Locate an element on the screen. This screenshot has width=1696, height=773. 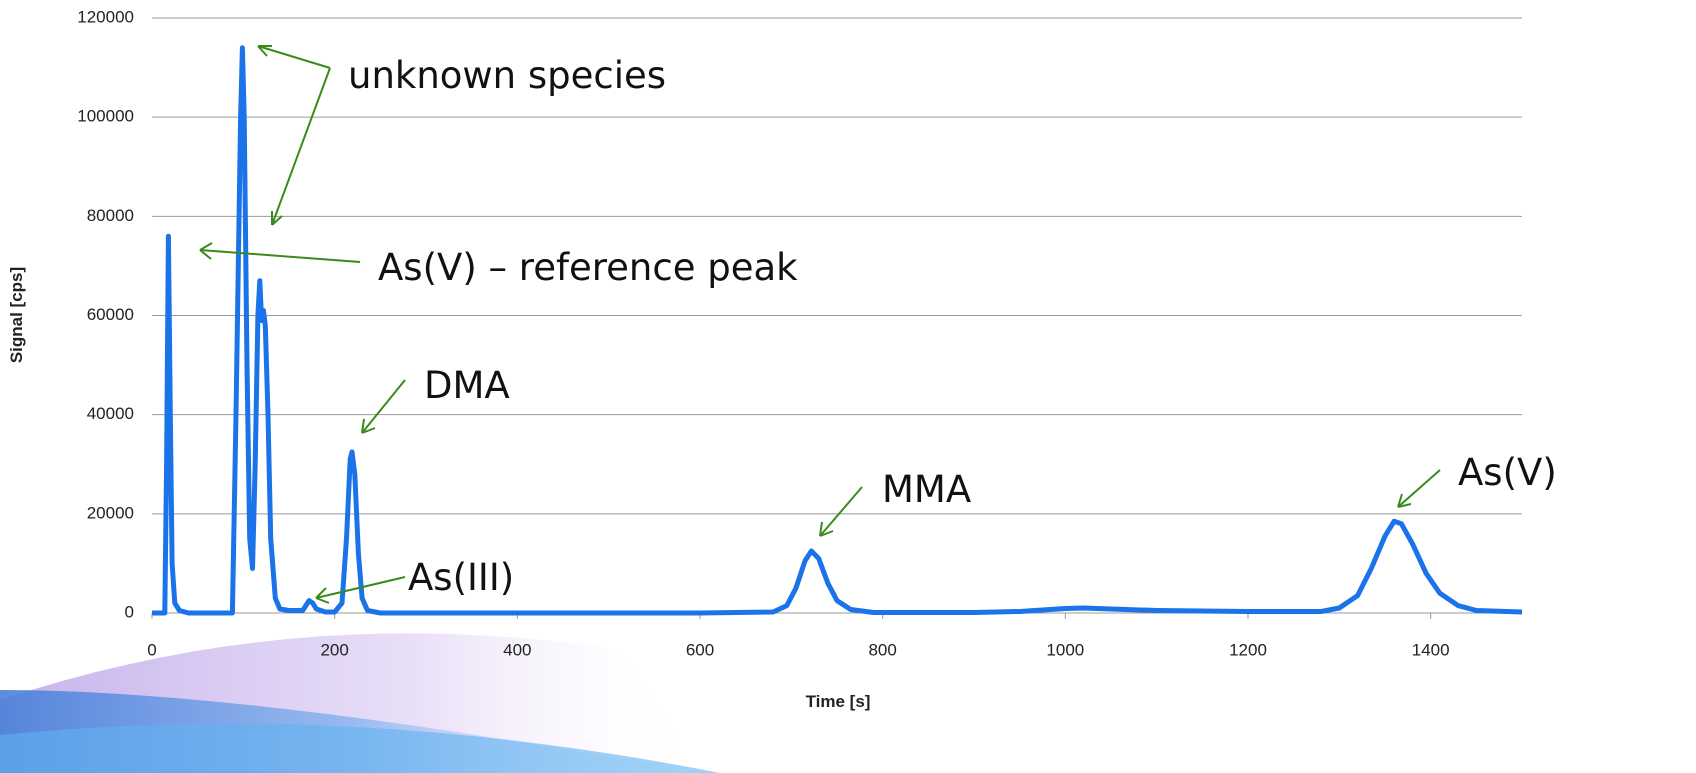
y-tick-label: 120000 is located at coordinates (105, 16).